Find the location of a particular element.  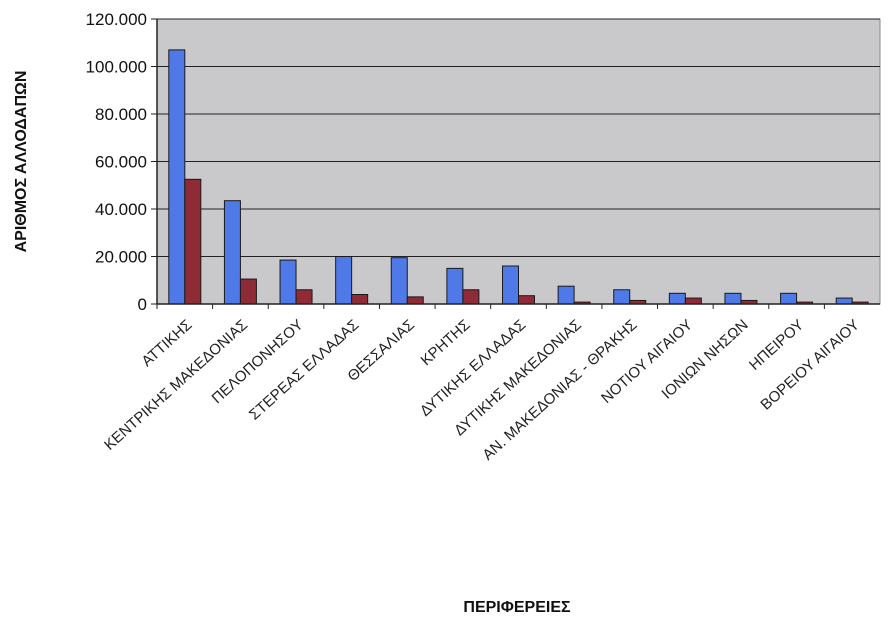

x-category-label: ΒΟΡΕΙΟΥ ΑΙΓΑΙΟΥ is located at coordinates (809, 364).